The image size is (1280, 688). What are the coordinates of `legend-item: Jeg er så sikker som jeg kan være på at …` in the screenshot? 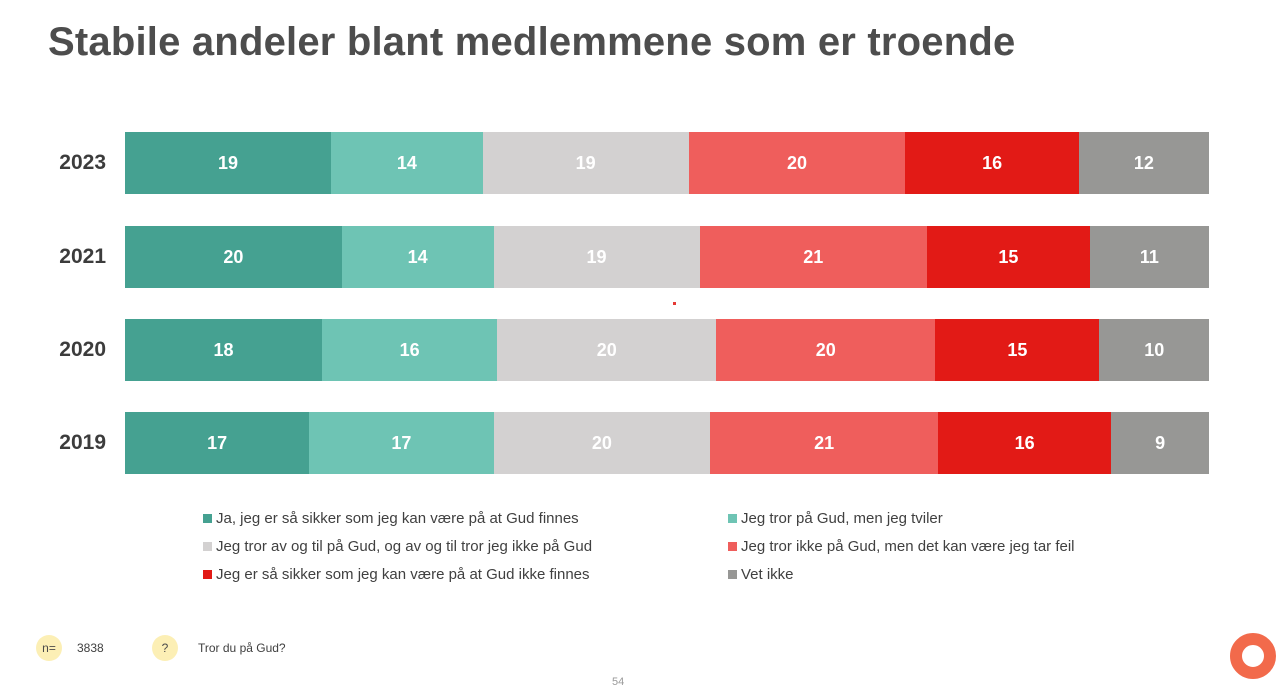 It's located at (465, 574).